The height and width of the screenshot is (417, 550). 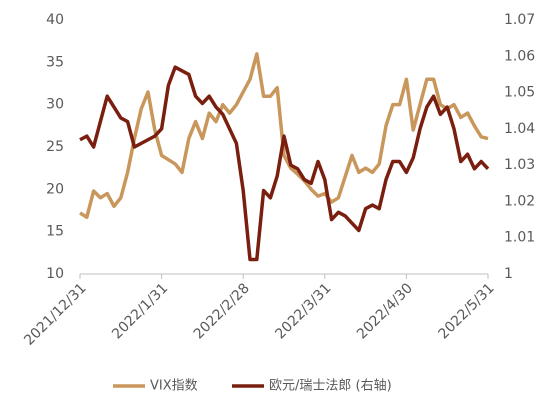 I want to click on y-tick-label: 25, so click(x=55, y=147).